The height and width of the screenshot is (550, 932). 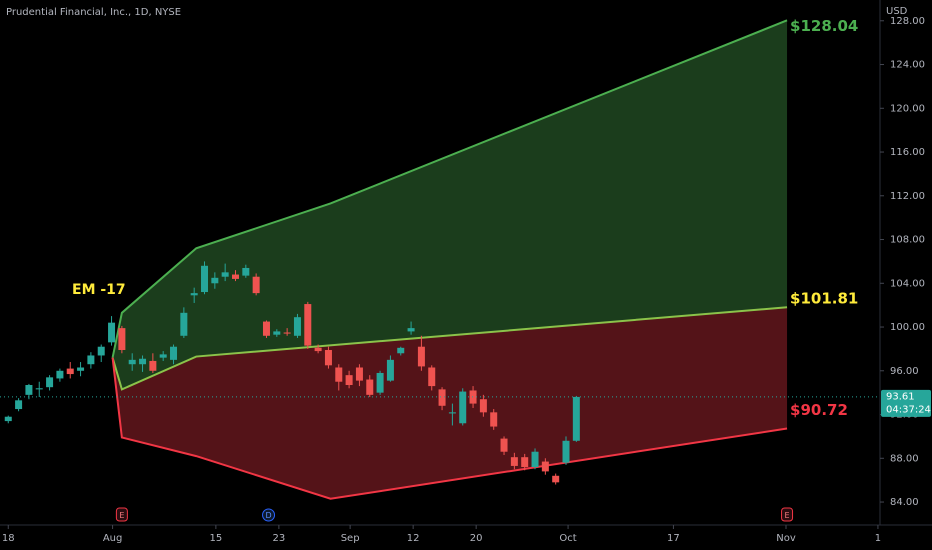 I want to click on y-tick-label: 124.00, so click(x=907, y=65).